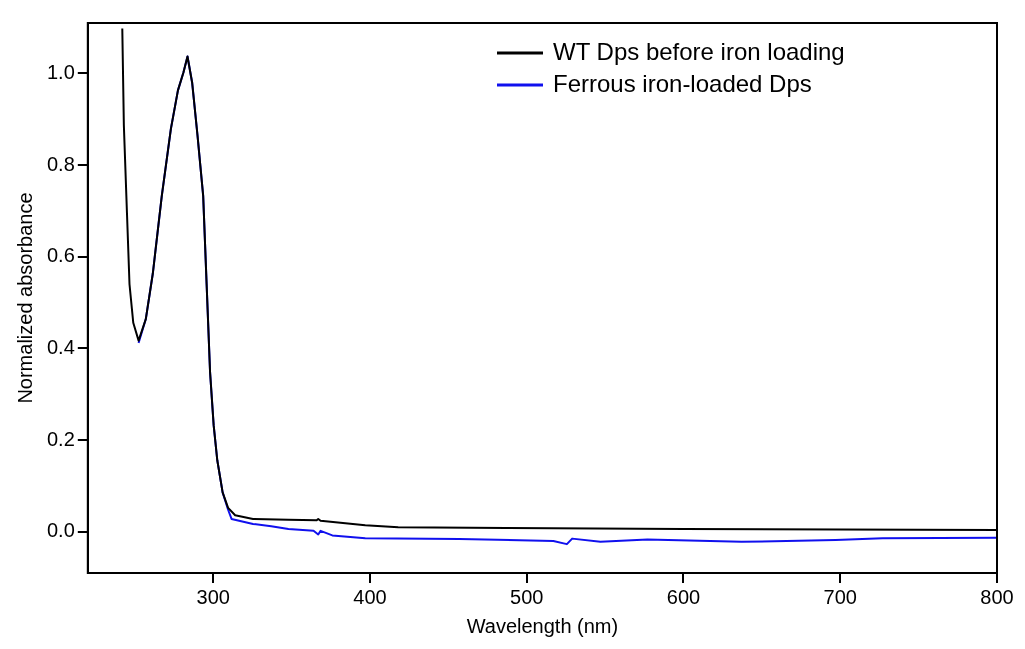 The width and height of the screenshot is (1025, 649). I want to click on x-tick-label: 300, so click(213, 596).